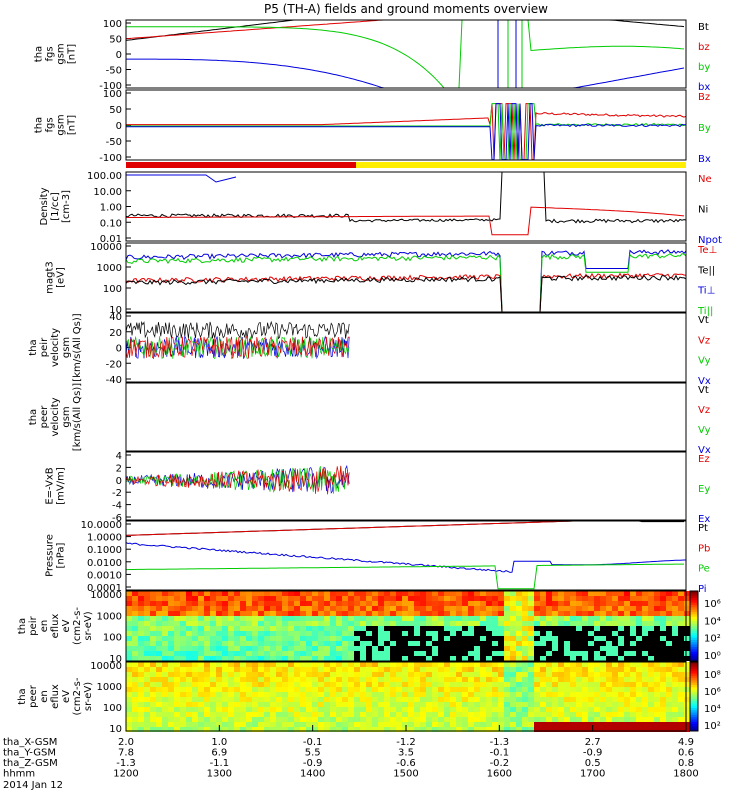  Describe the element at coordinates (110, 158) in the screenshot. I see `panel-fgs2-ytick: -100` at that location.